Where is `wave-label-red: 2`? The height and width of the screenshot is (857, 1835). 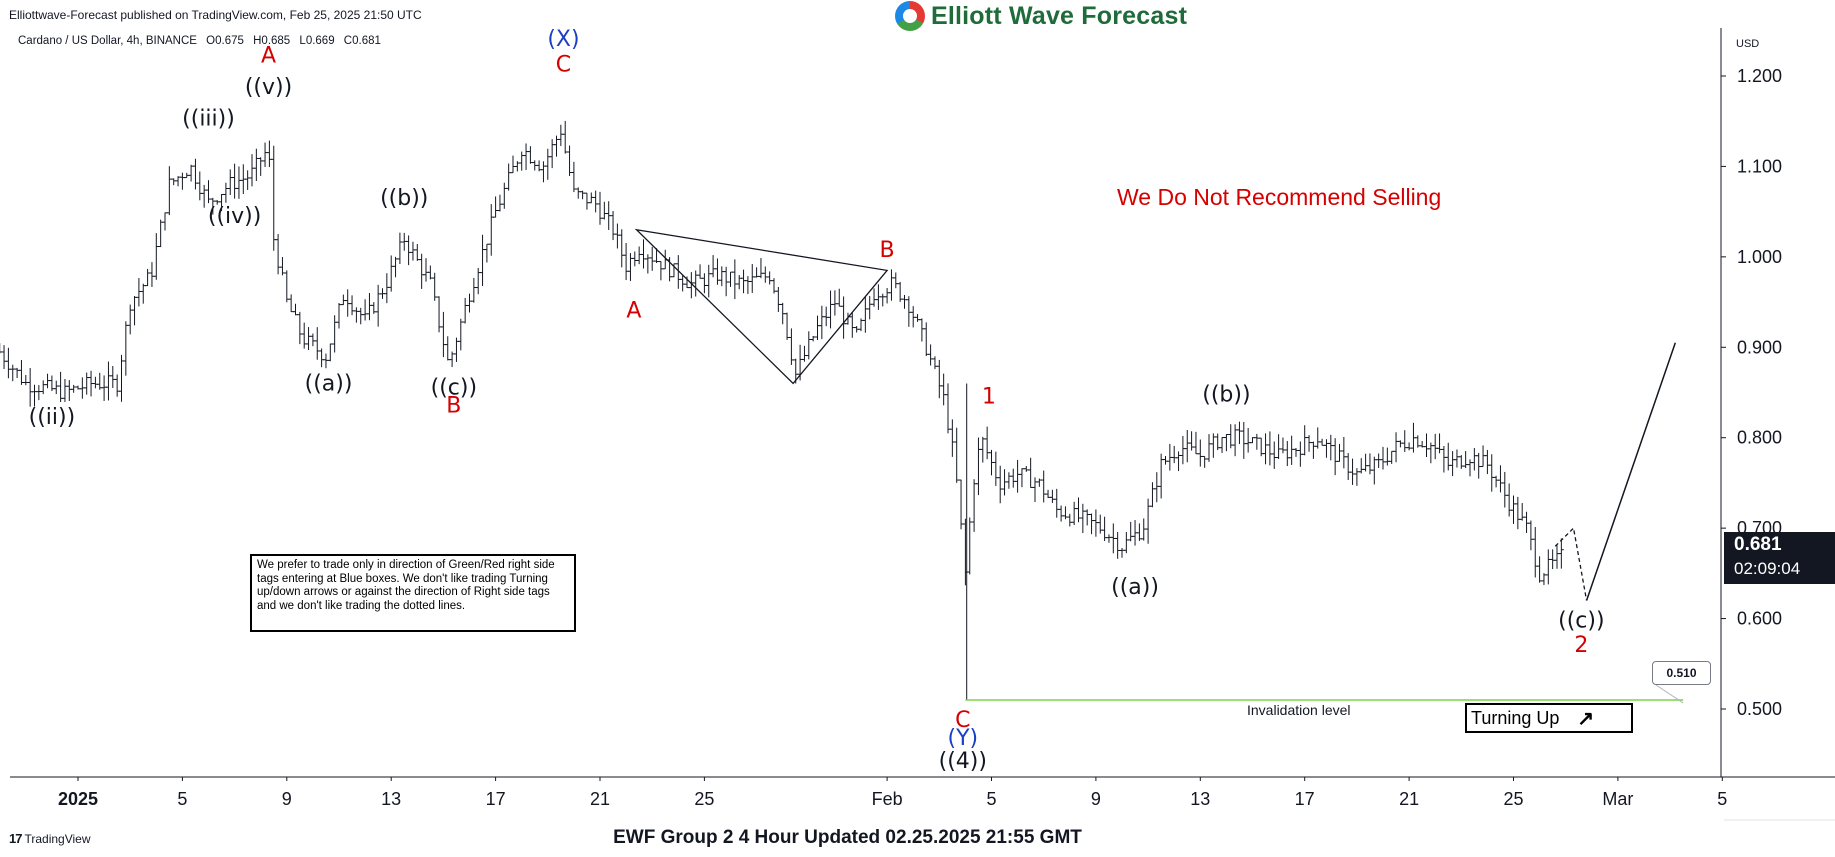 wave-label-red: 2 is located at coordinates (1581, 645).